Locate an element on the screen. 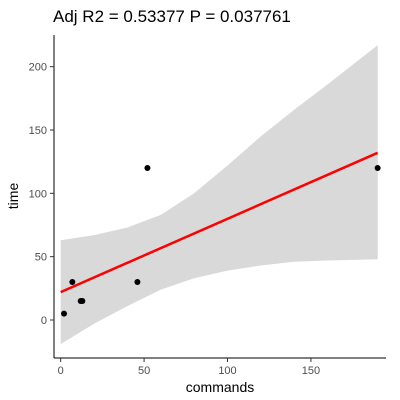  x-tick-label: 150 is located at coordinates (311, 371).